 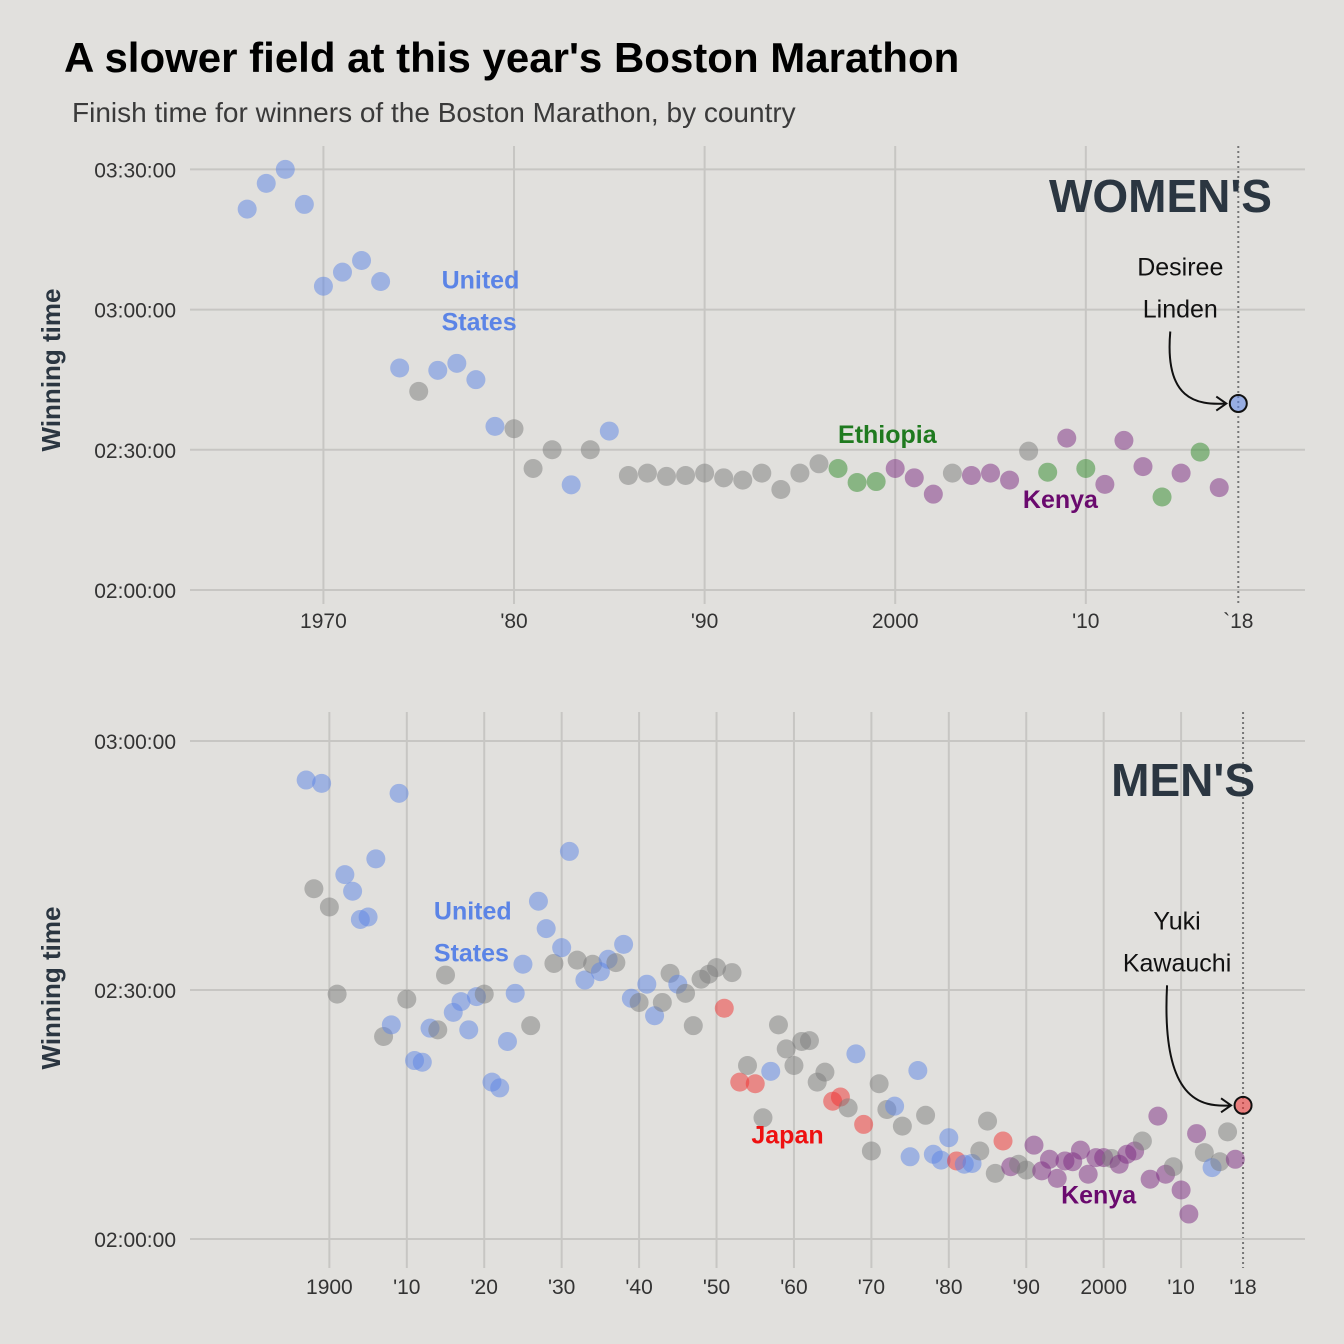 What do you see at coordinates (948, 1287) in the screenshot?
I see `x-tick-label: '80` at bounding box center [948, 1287].